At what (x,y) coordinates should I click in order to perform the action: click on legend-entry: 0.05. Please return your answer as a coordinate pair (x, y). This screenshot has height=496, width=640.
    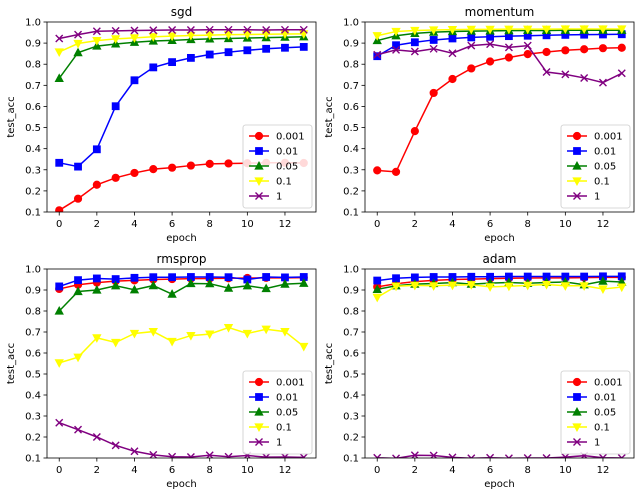
    Looking at the image, I should click on (591, 412).